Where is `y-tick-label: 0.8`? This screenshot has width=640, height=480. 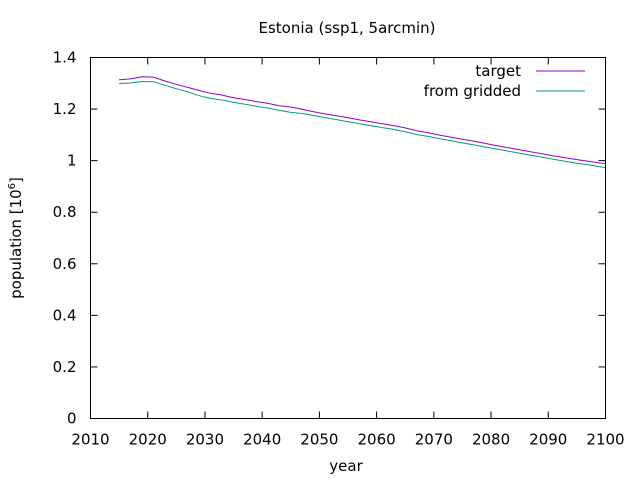
y-tick-label: 0.8 is located at coordinates (65, 212).